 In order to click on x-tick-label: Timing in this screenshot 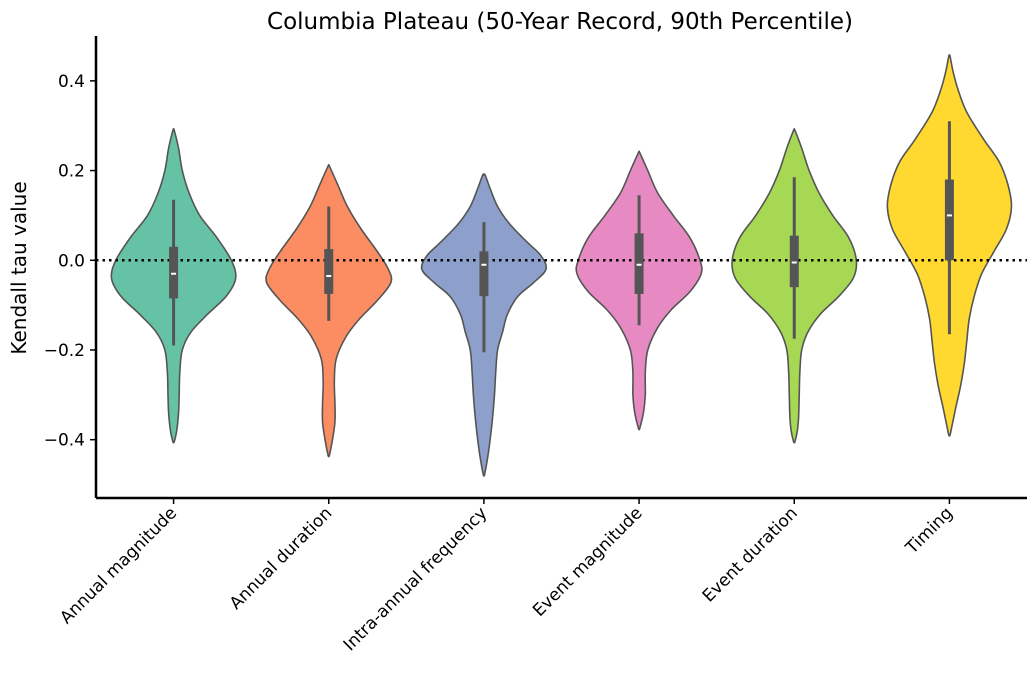, I will do `click(928, 530)`.